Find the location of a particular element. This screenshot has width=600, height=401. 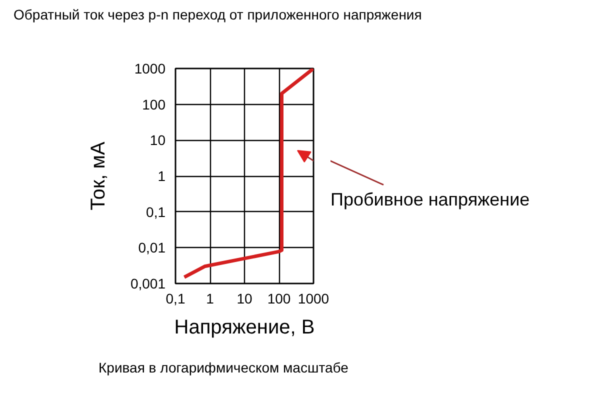

y-tick-label: 1000 is located at coordinates (150, 68).